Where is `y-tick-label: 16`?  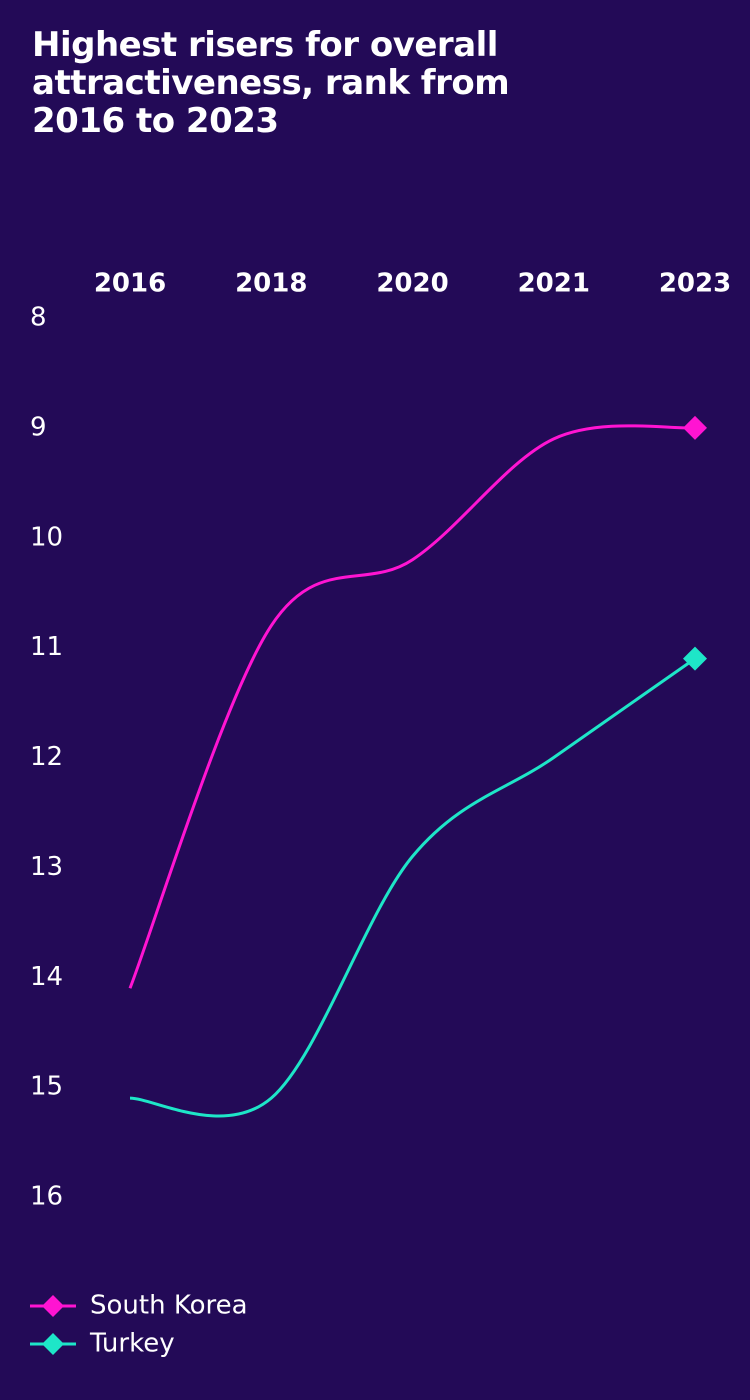
y-tick-label: 16 is located at coordinates (46, 1197).